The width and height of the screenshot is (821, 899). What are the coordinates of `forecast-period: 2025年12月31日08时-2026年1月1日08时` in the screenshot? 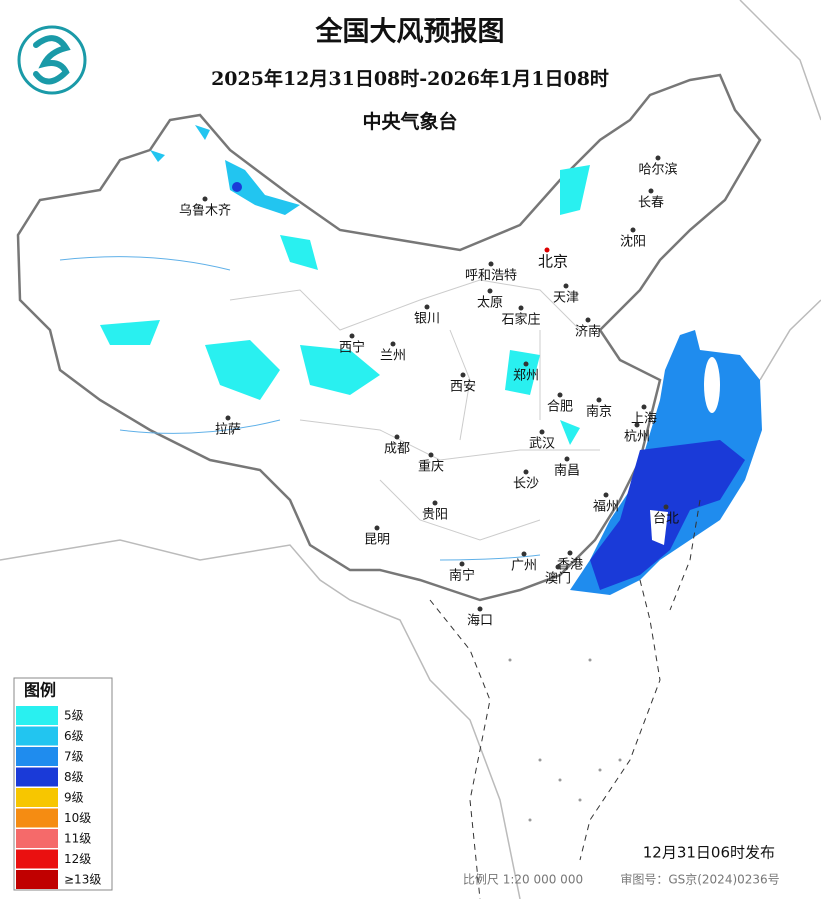 It's located at (410, 78).